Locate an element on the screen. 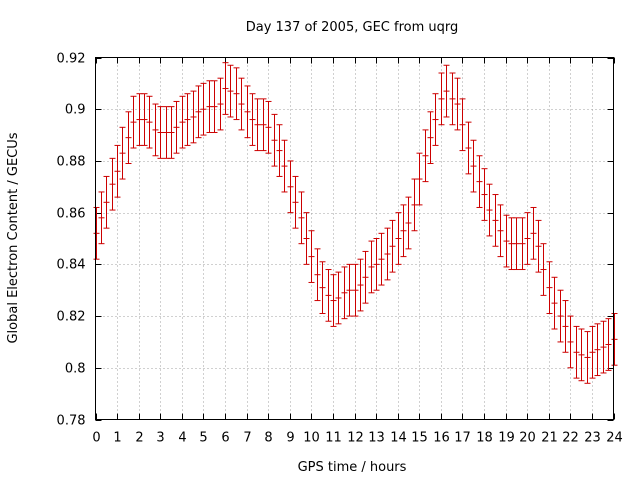 The height and width of the screenshot is (480, 640). x-tick-label: 12 is located at coordinates (355, 438).